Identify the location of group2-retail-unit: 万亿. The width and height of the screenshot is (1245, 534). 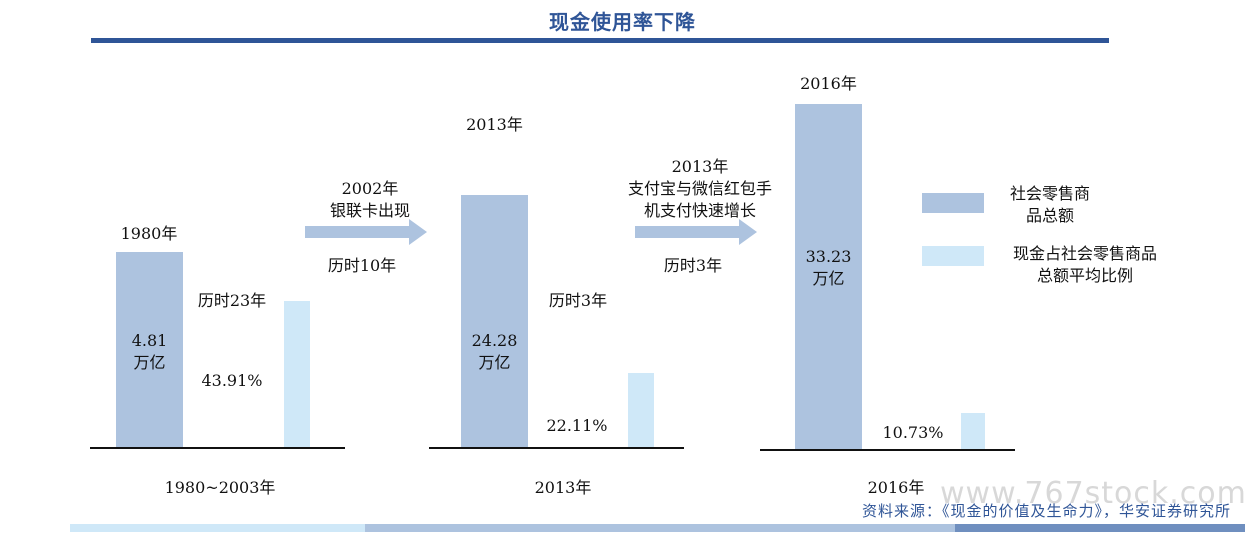
(494, 362).